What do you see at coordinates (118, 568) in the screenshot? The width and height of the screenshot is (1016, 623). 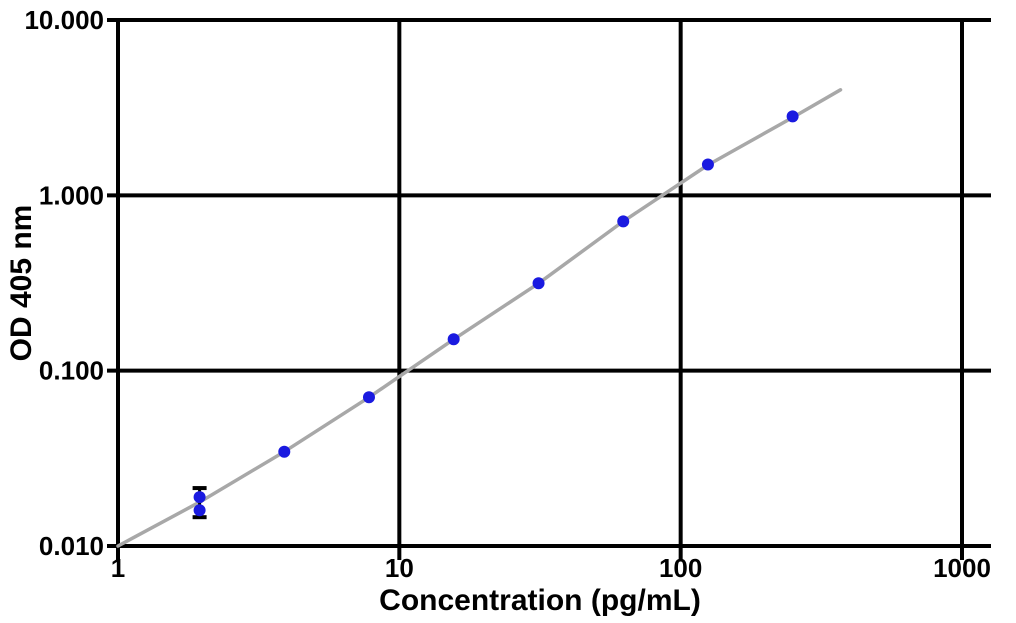 I see `x-tick-label: 1` at bounding box center [118, 568].